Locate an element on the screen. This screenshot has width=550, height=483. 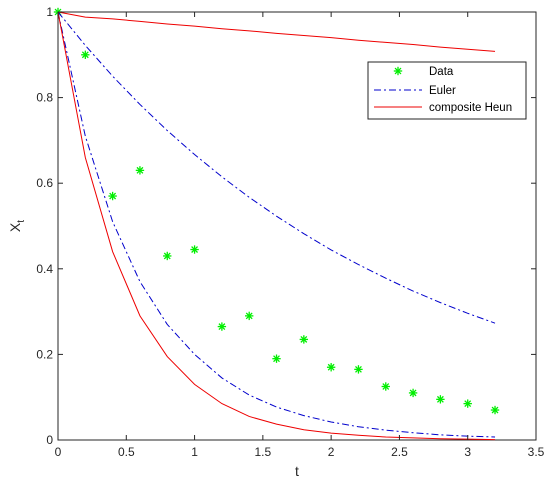
legend: Data Euler composite Heun is located at coordinates (447, 90).